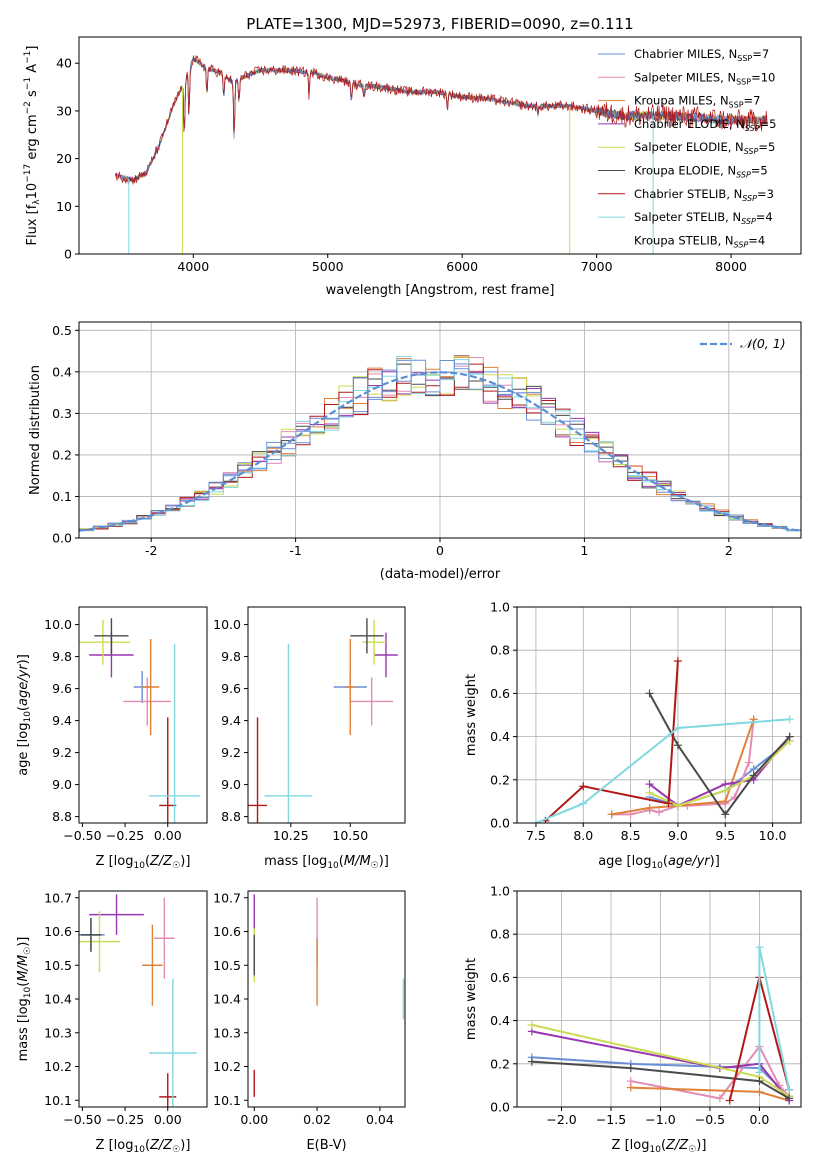 Image resolution: width=819 pixels, height=1170 pixels. What do you see at coordinates (328, 266) in the screenshot?
I see `x-tick-label: 5000` at bounding box center [328, 266].